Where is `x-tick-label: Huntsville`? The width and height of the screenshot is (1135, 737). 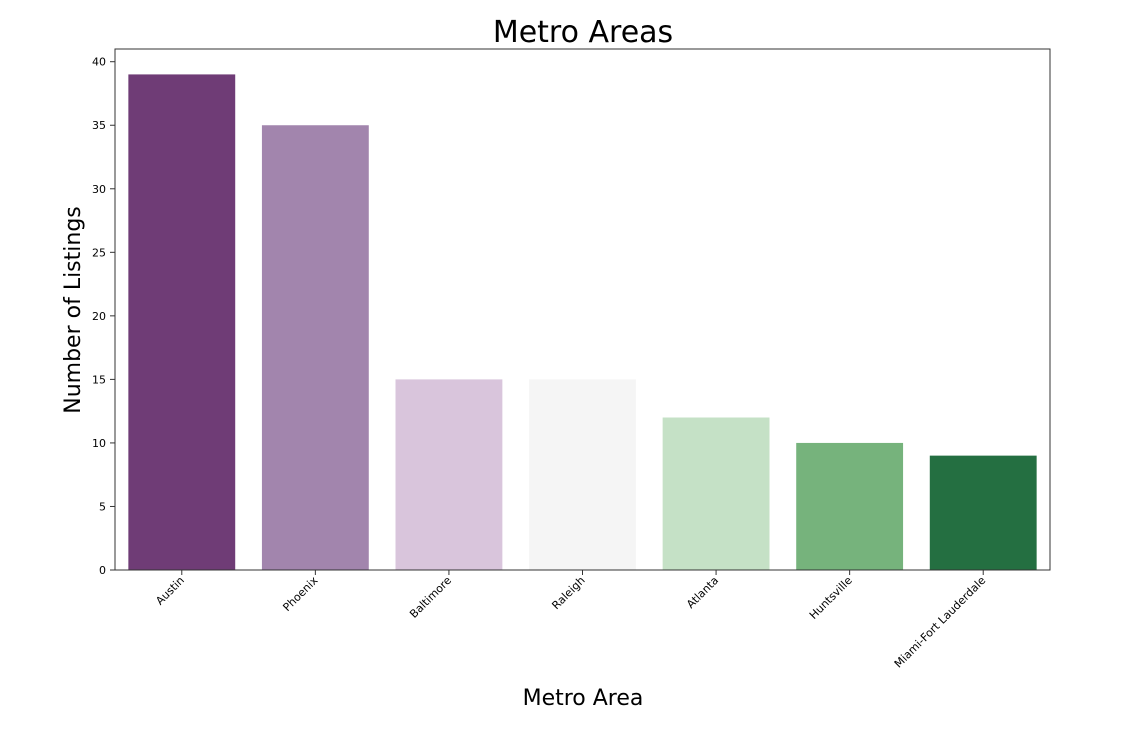
x-tick-label: Huntsville is located at coordinates (831, 598).